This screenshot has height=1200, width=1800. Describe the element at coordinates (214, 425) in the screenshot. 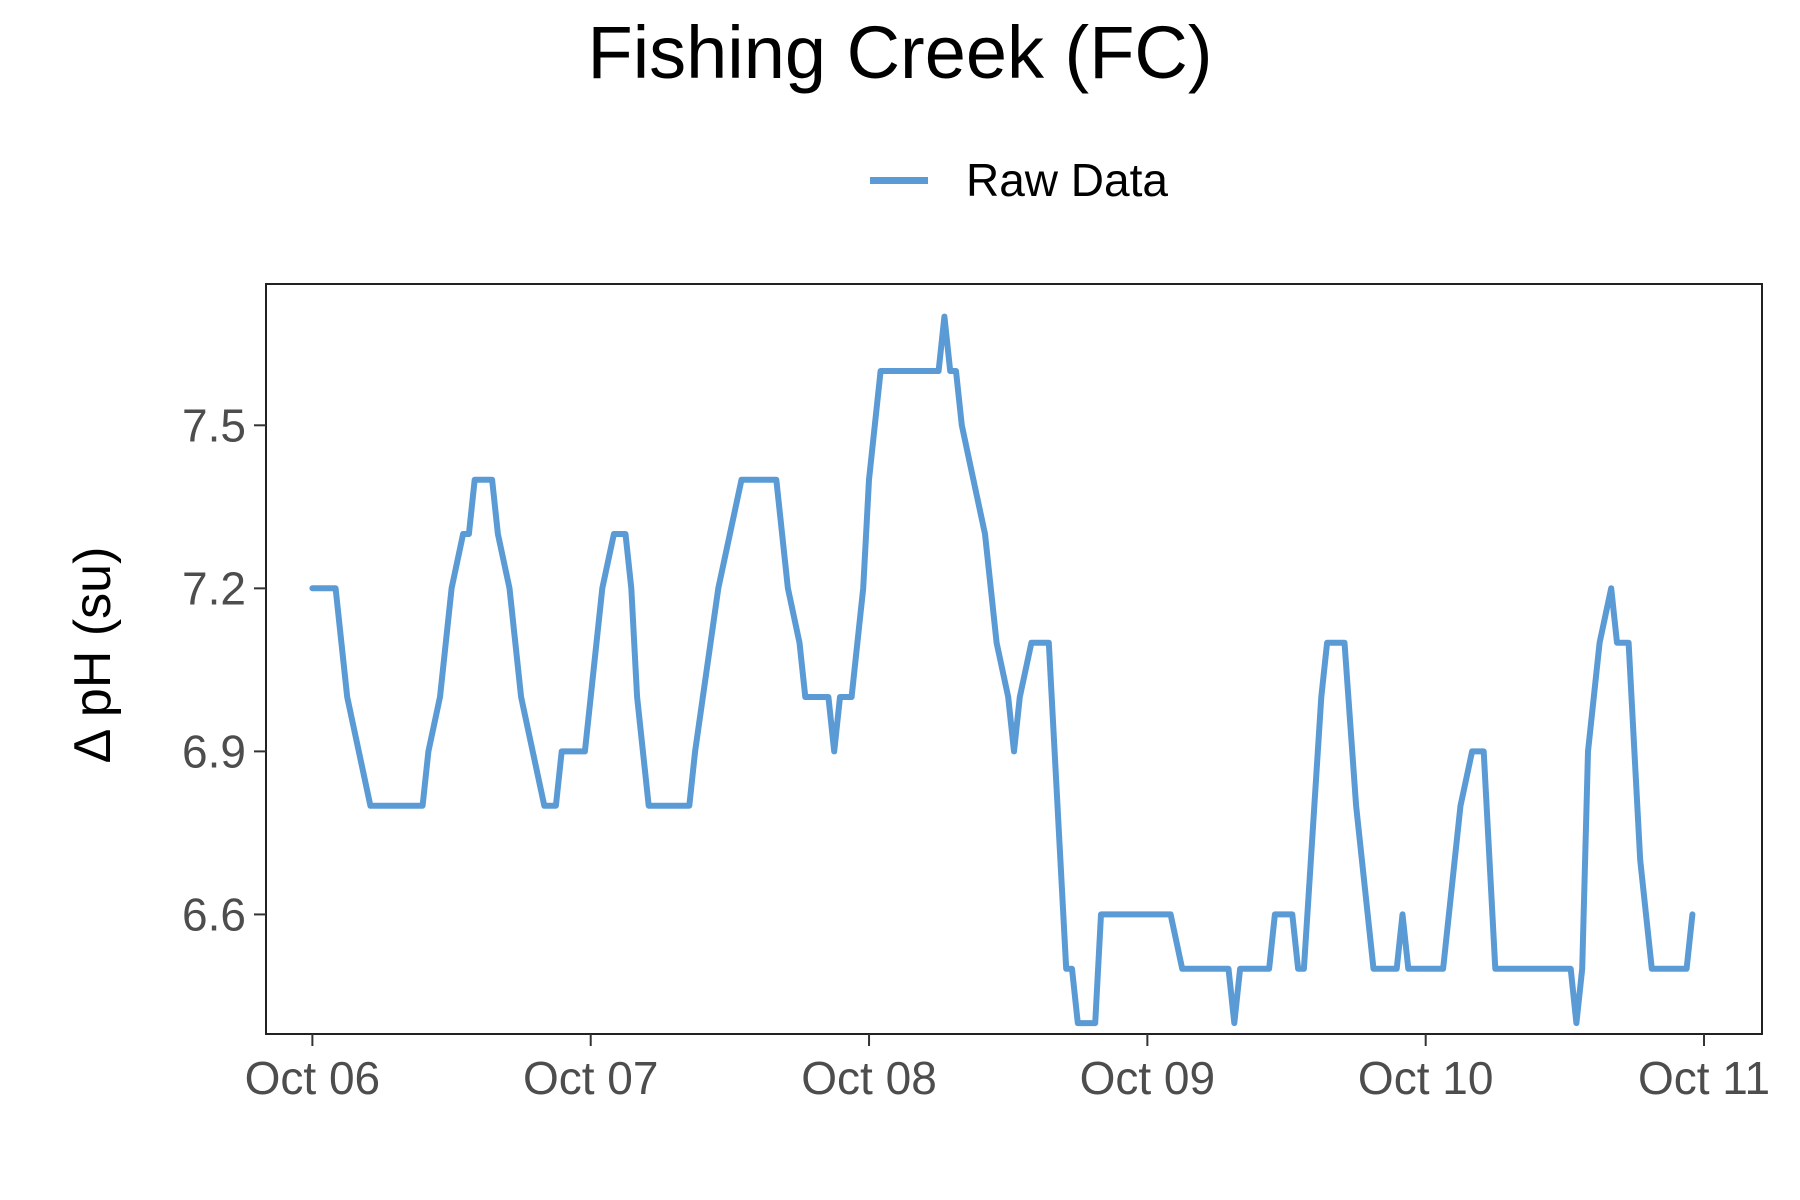

I see `y-tick-label: 7.5` at that location.